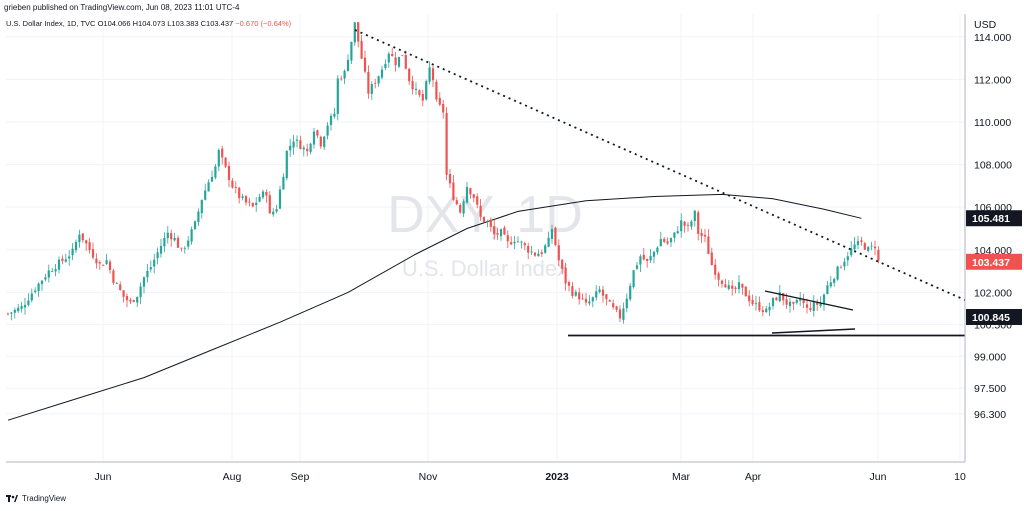 The image size is (1024, 511). Describe the element at coordinates (991, 219) in the screenshot. I see `price-badge-label: 105.481` at that location.